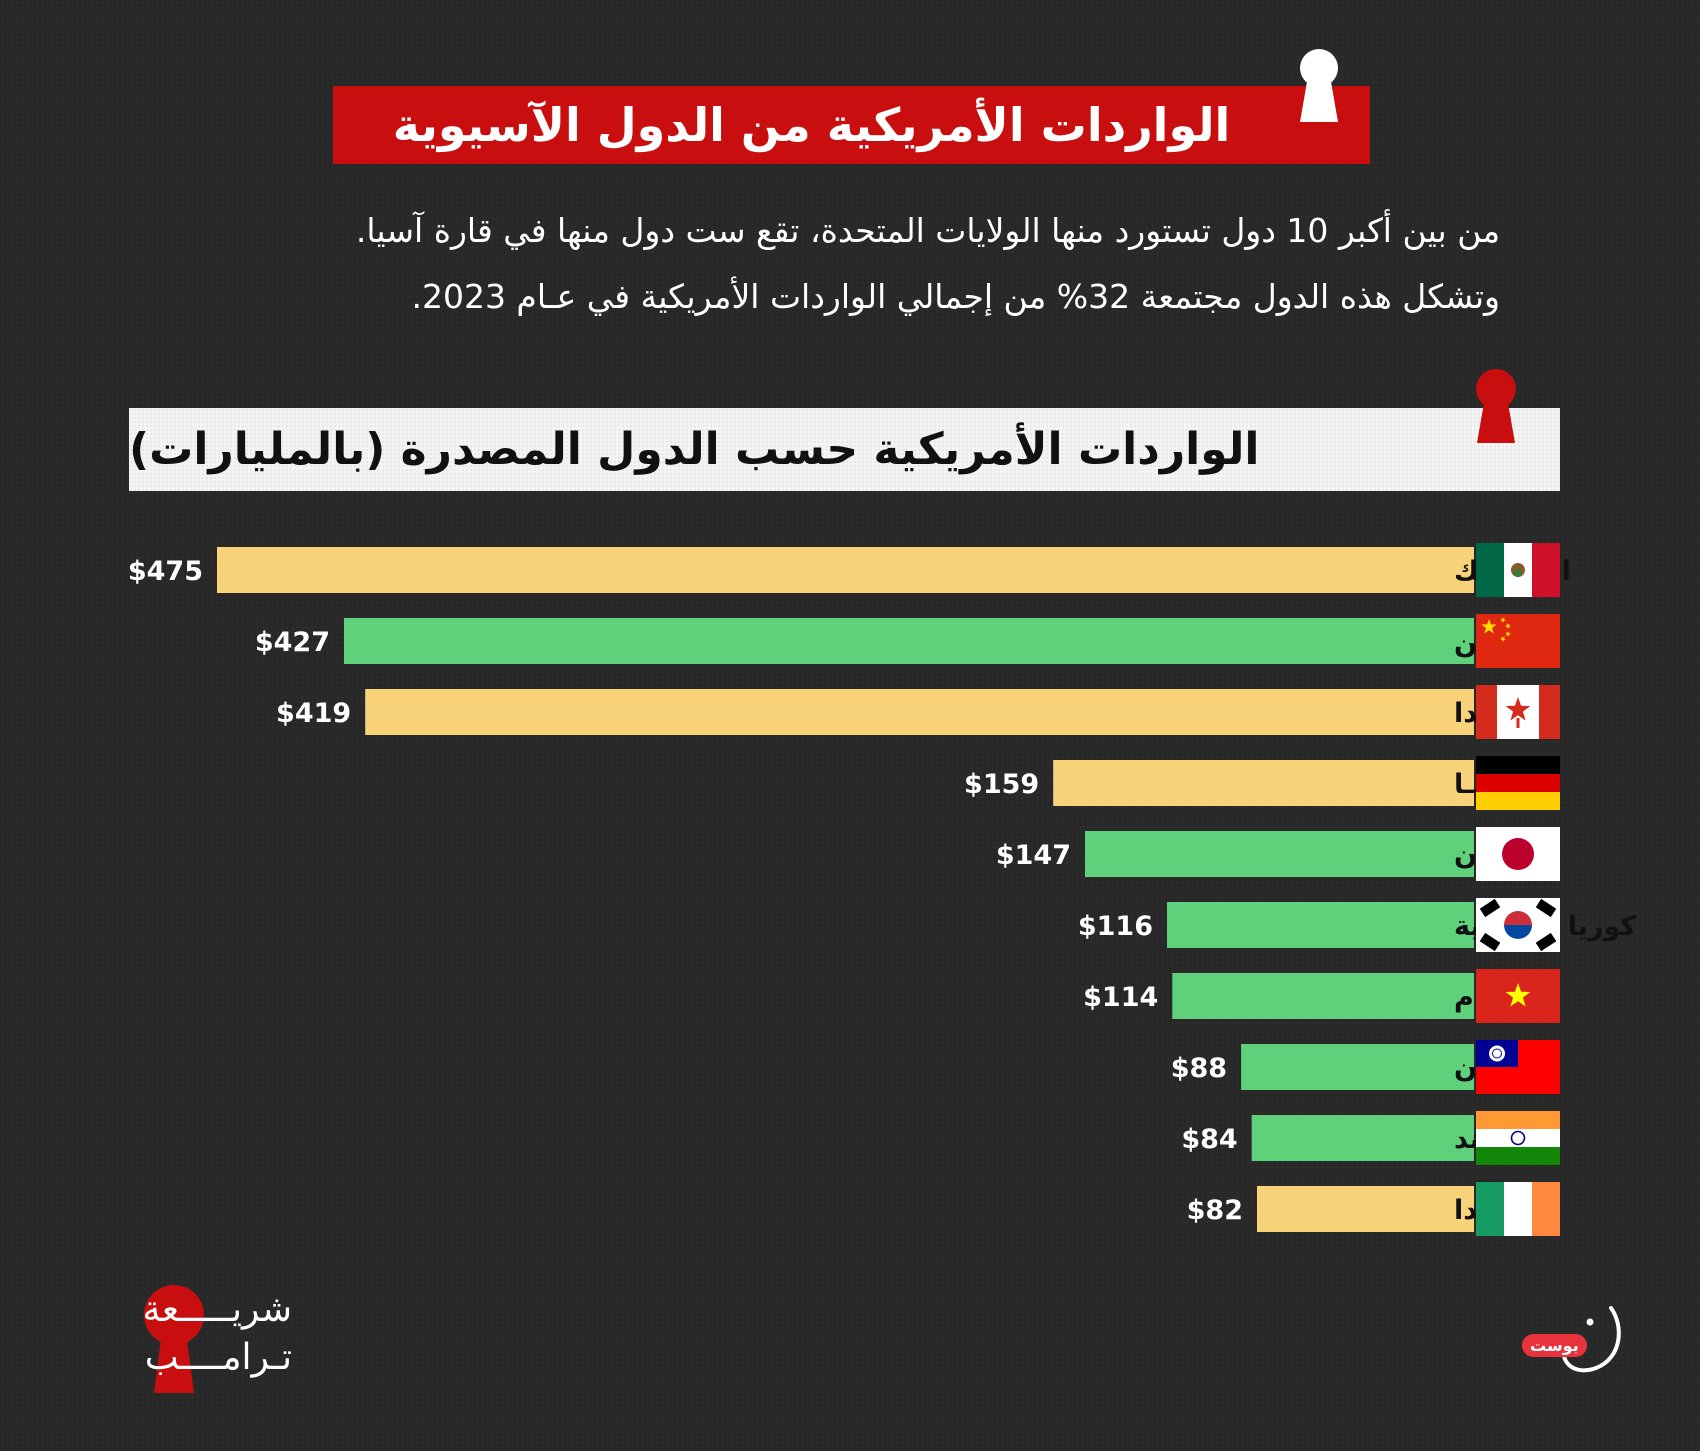 The width and height of the screenshot is (1700, 1451). Describe the element at coordinates (1215, 1210) in the screenshot. I see `value-label: $82` at that location.